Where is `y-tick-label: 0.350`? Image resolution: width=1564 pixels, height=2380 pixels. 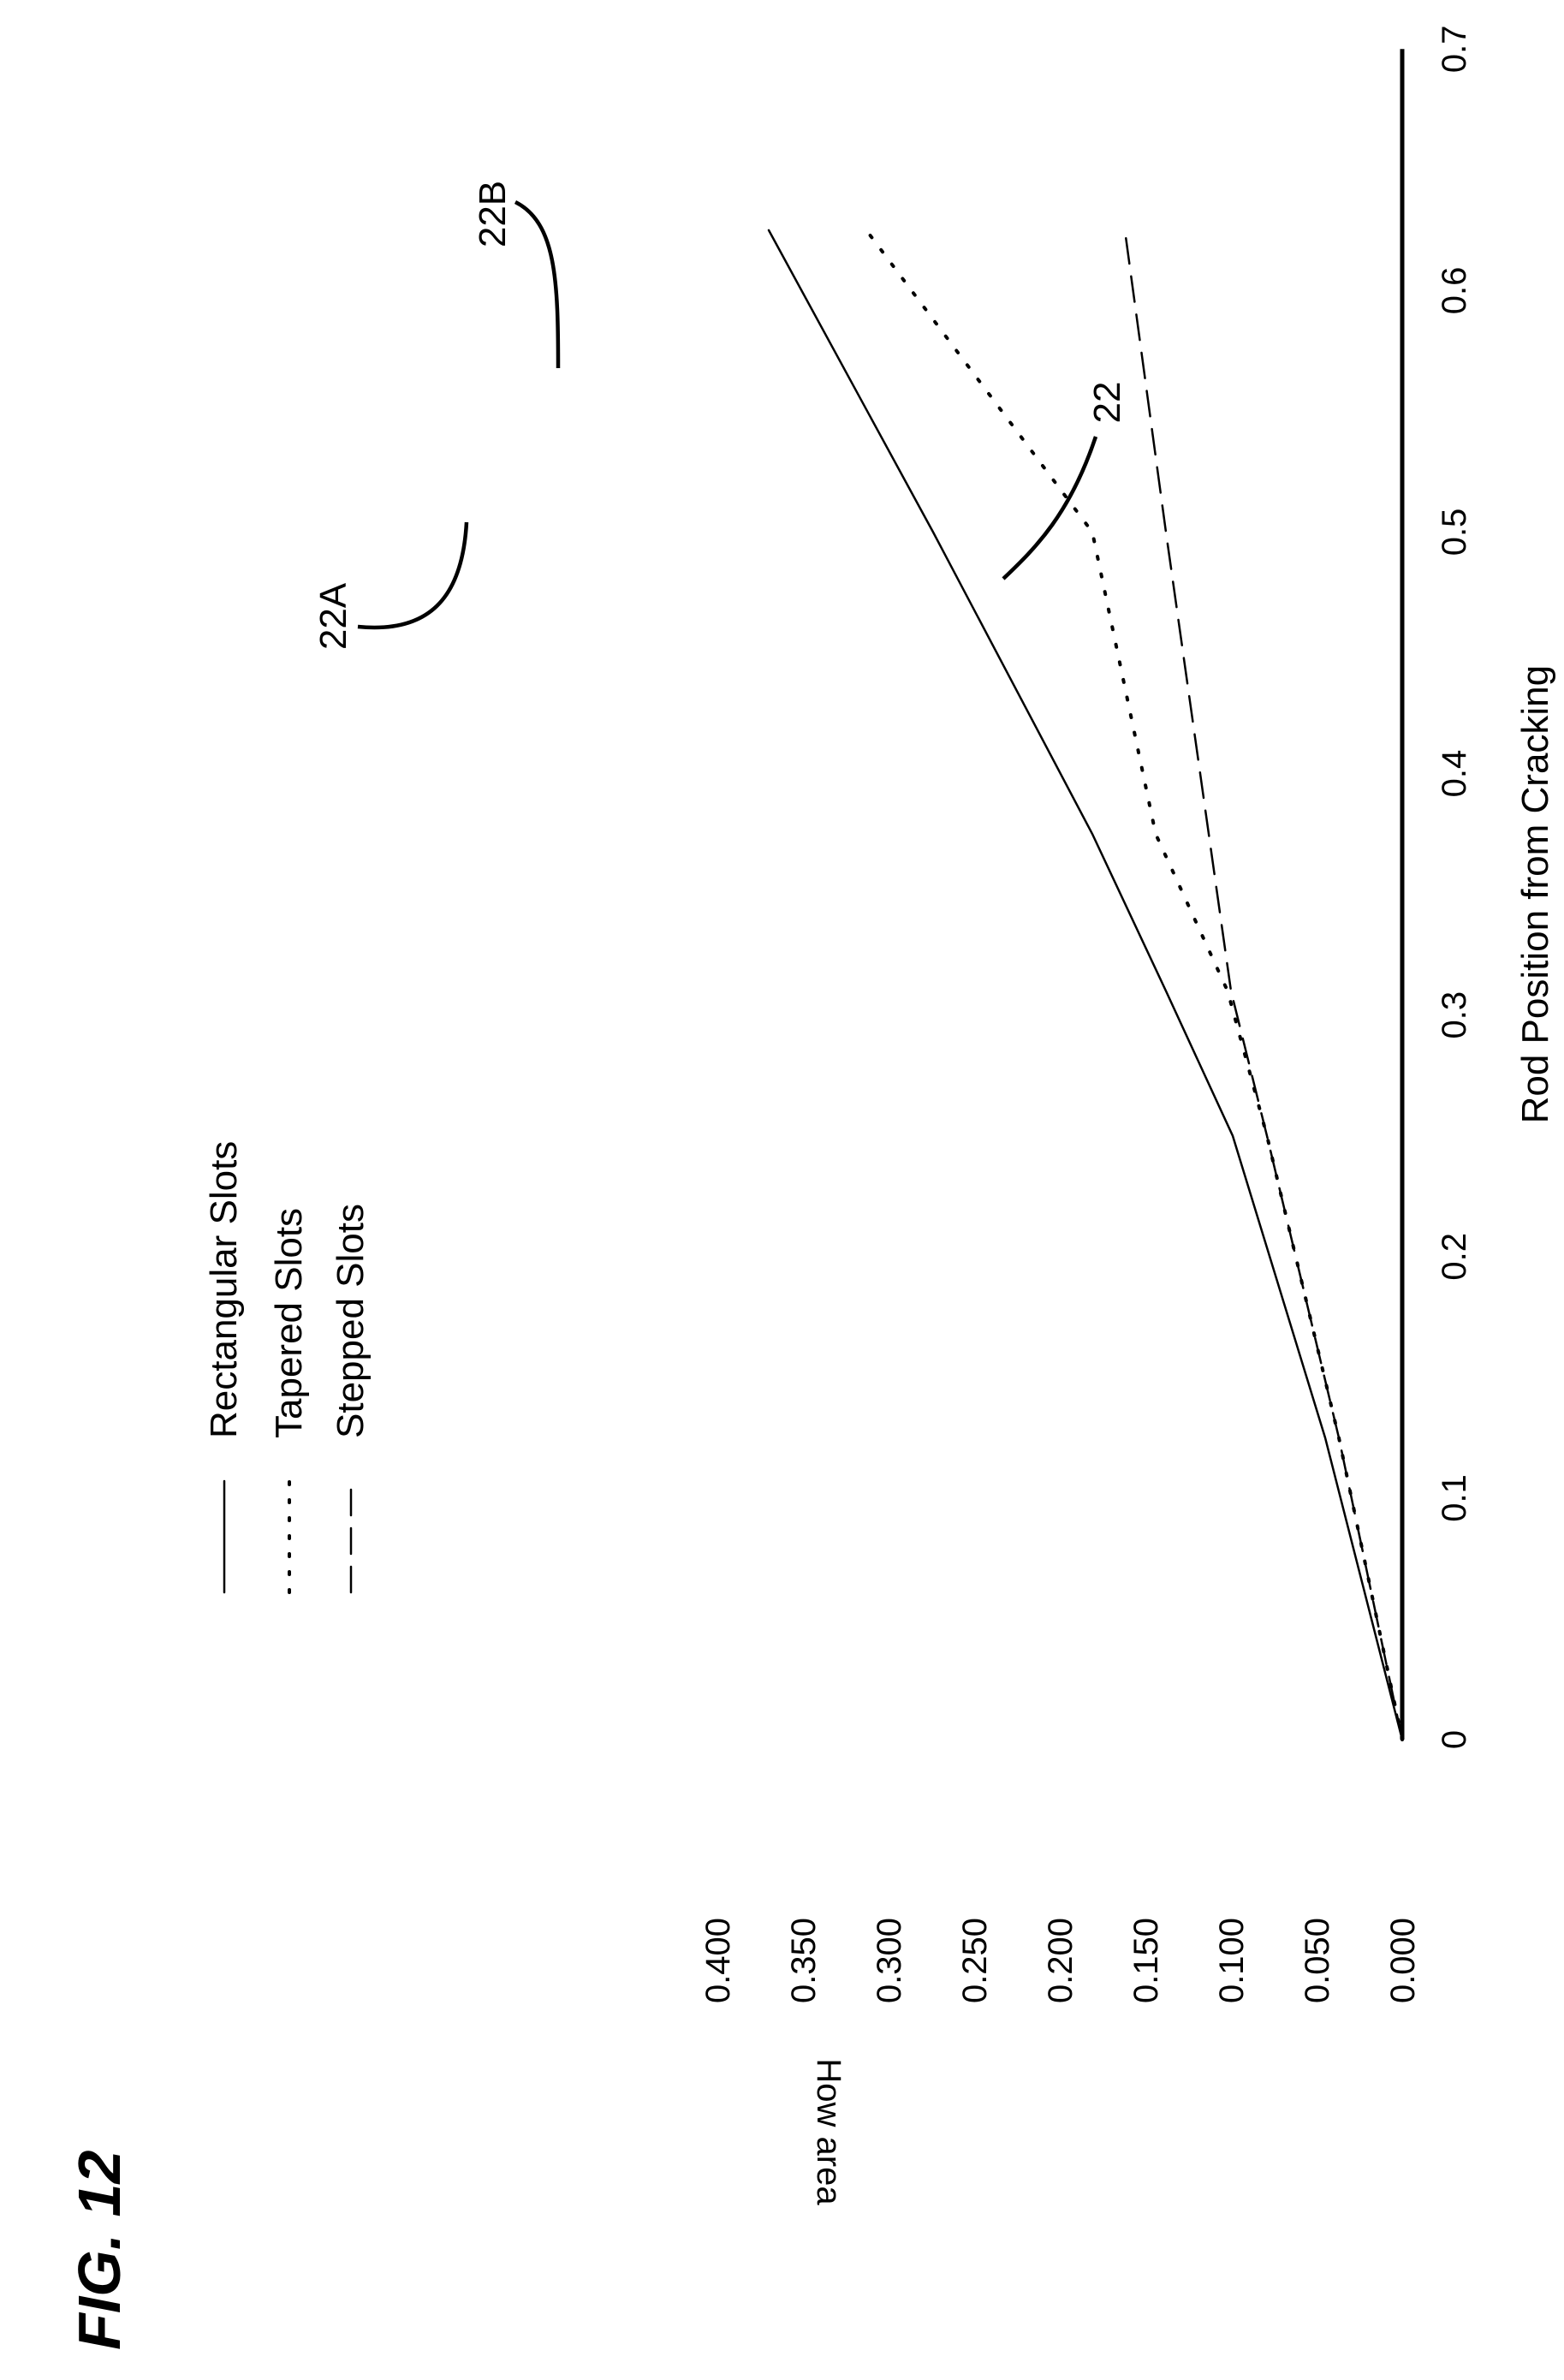
y-tick-label: 0.350 is located at coordinates (804, 1961).